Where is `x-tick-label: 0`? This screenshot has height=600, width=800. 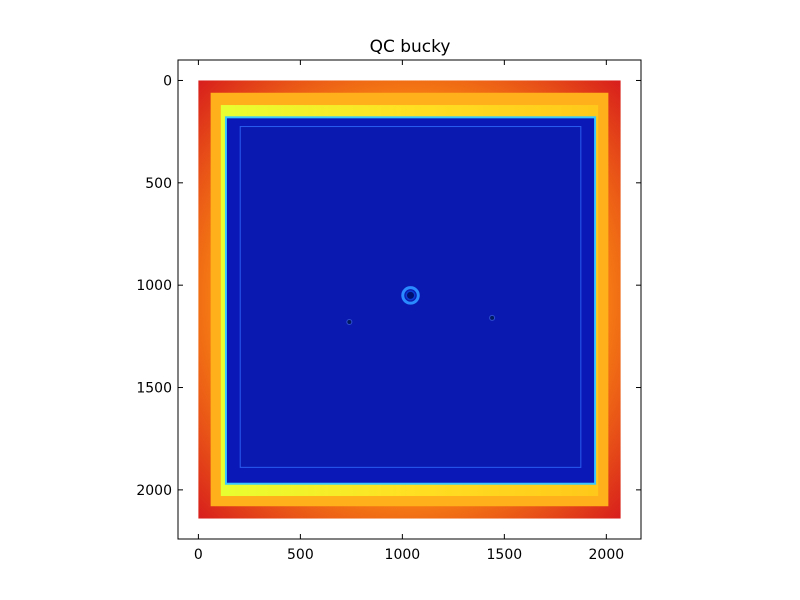 x-tick-label: 0 is located at coordinates (198, 555).